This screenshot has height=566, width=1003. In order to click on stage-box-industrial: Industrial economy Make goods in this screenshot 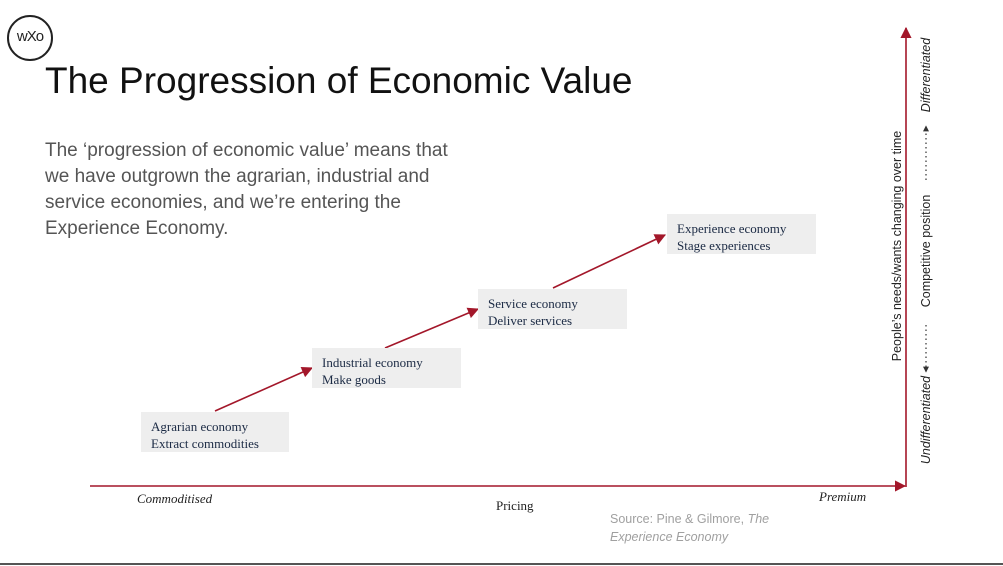, I will do `click(386, 368)`.